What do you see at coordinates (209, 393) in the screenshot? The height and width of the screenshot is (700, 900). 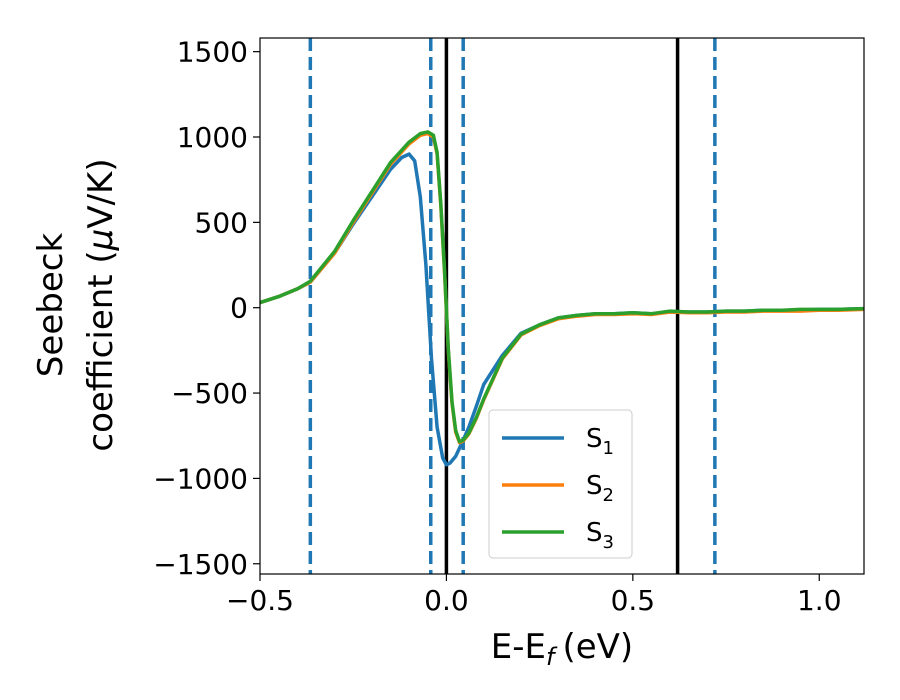 I see `y-tick-label-2: −500` at bounding box center [209, 393].